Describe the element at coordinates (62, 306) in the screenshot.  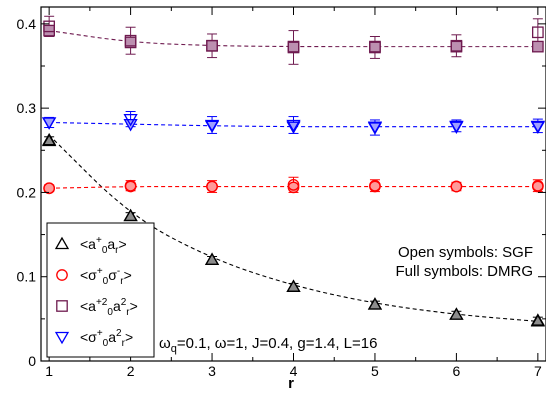
I see `legend-a2a2-marker` at that location.